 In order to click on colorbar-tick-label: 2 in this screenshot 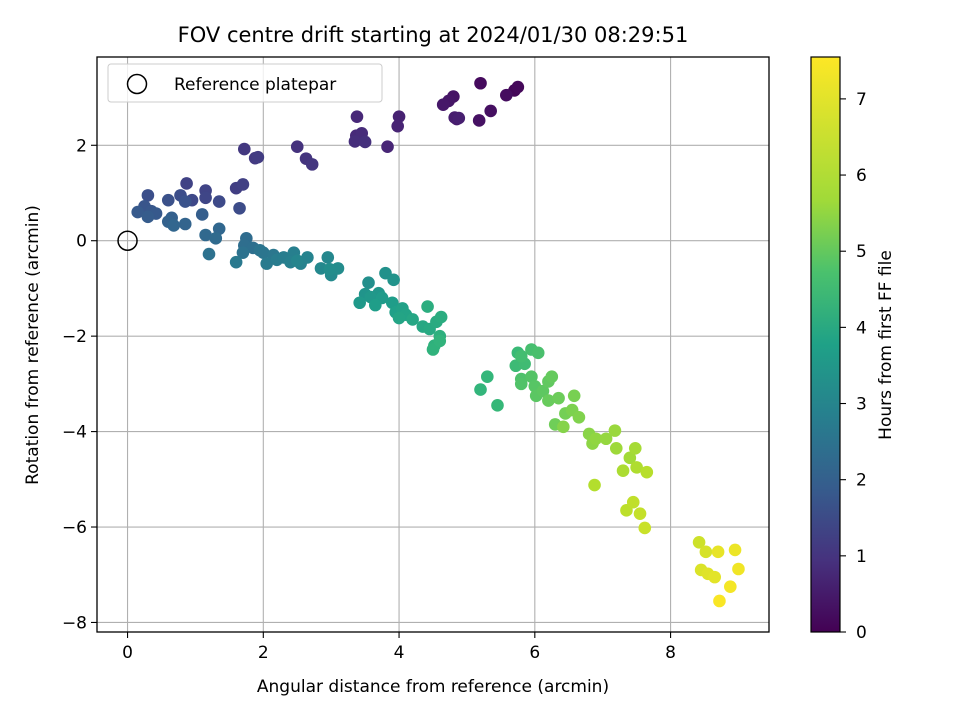, I will do `click(861, 481)`.